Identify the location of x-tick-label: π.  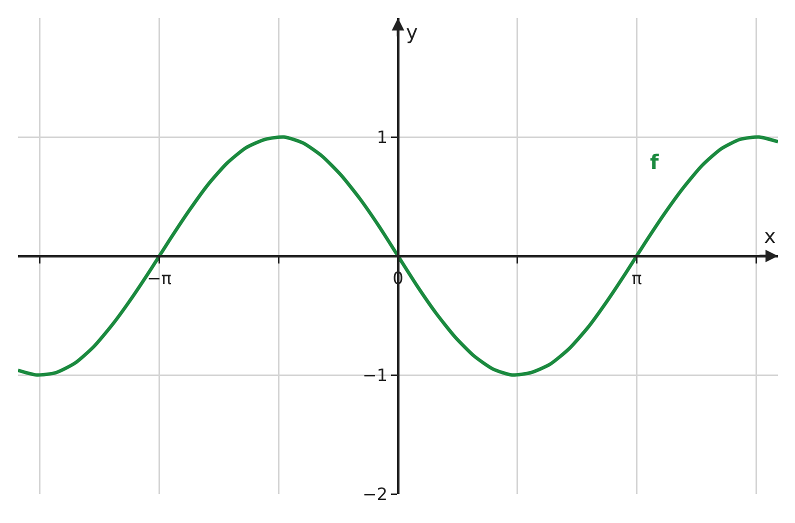
(637, 278).